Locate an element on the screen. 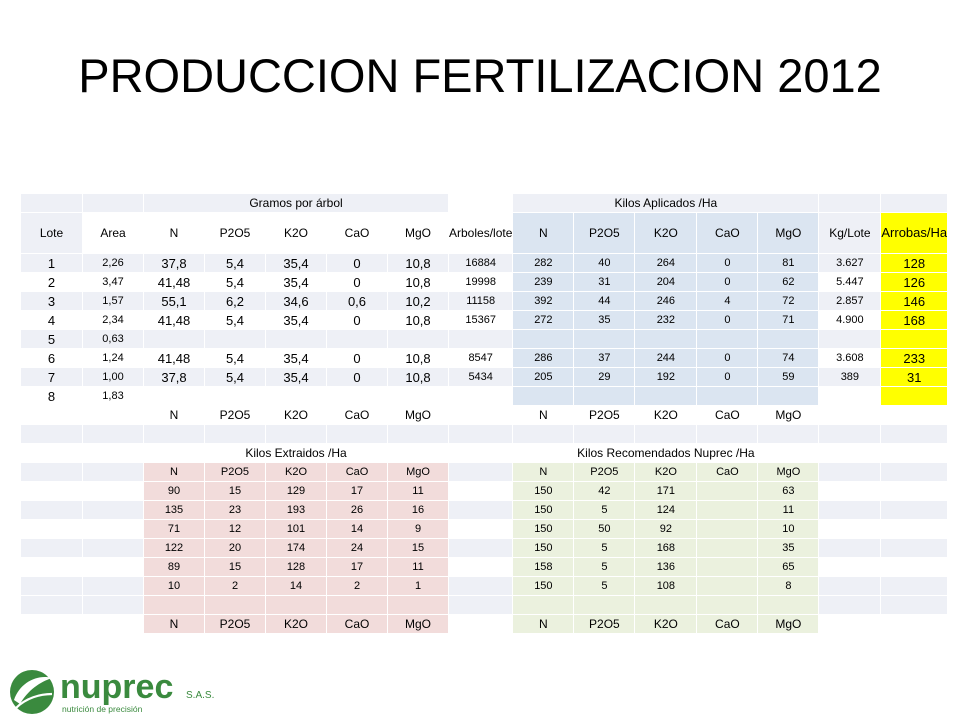  kilos-aplicados-cell: 244 is located at coordinates (666, 358).